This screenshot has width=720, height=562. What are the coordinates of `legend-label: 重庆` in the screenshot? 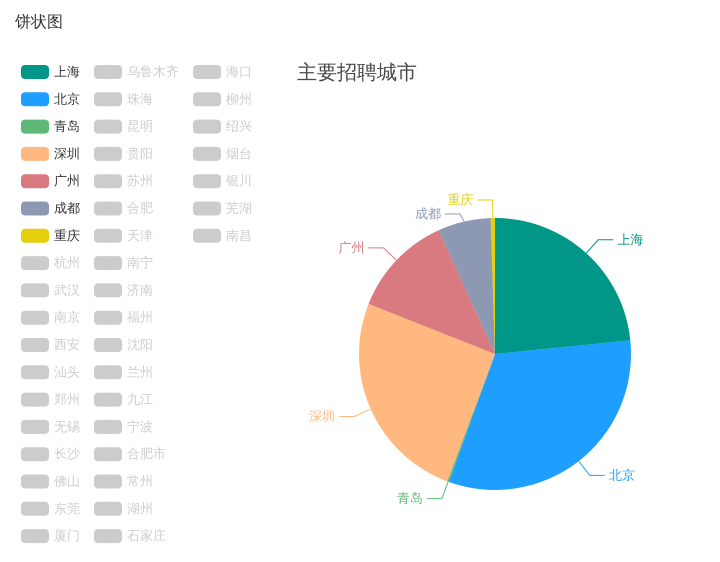 It's located at (67, 236).